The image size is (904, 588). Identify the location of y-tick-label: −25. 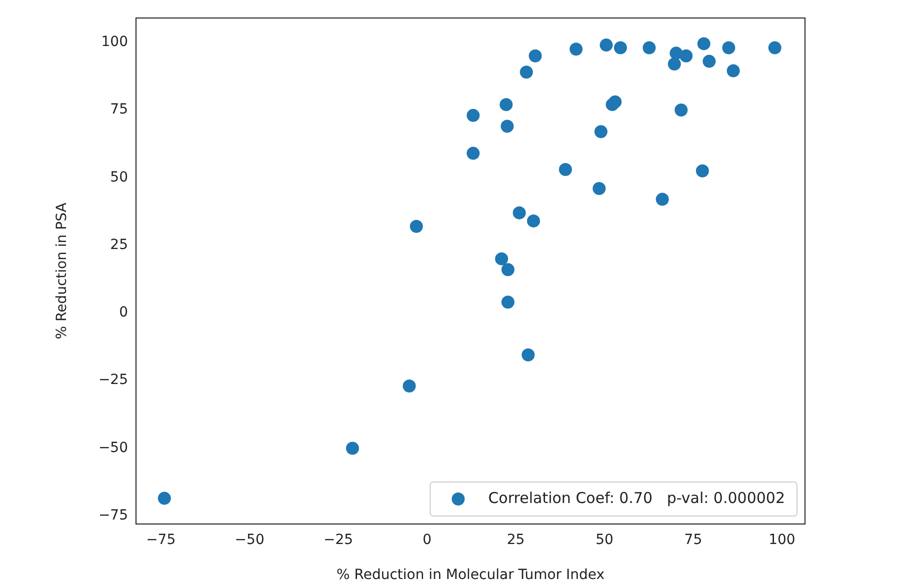
(113, 380).